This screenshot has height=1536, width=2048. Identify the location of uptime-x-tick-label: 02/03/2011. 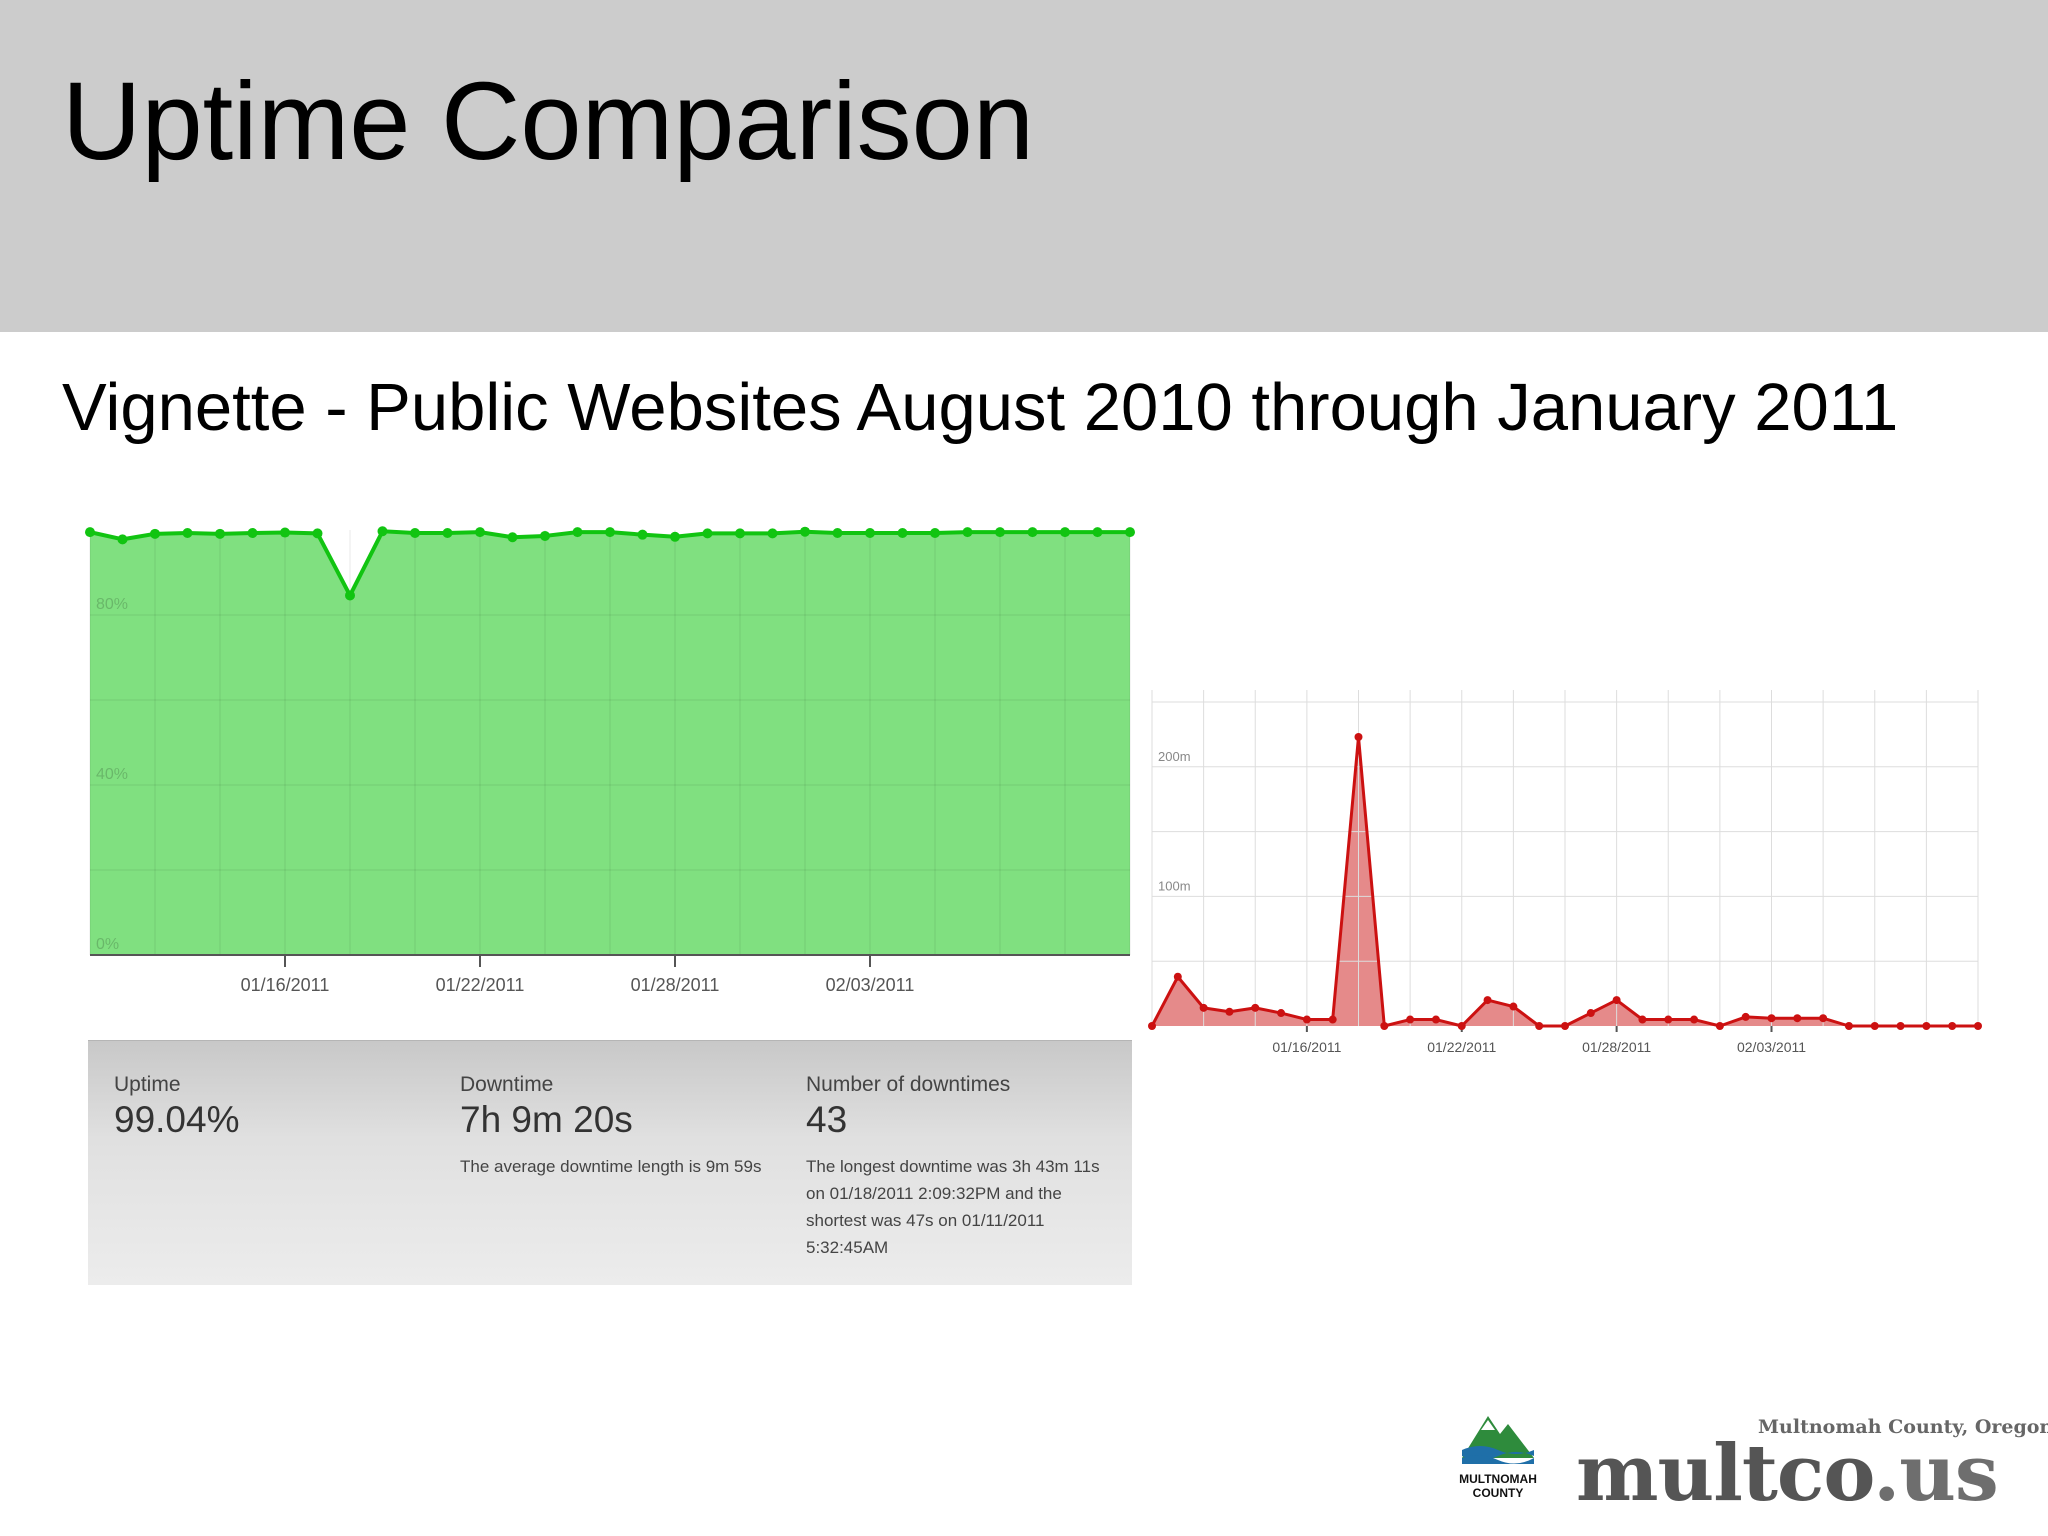
(870, 985).